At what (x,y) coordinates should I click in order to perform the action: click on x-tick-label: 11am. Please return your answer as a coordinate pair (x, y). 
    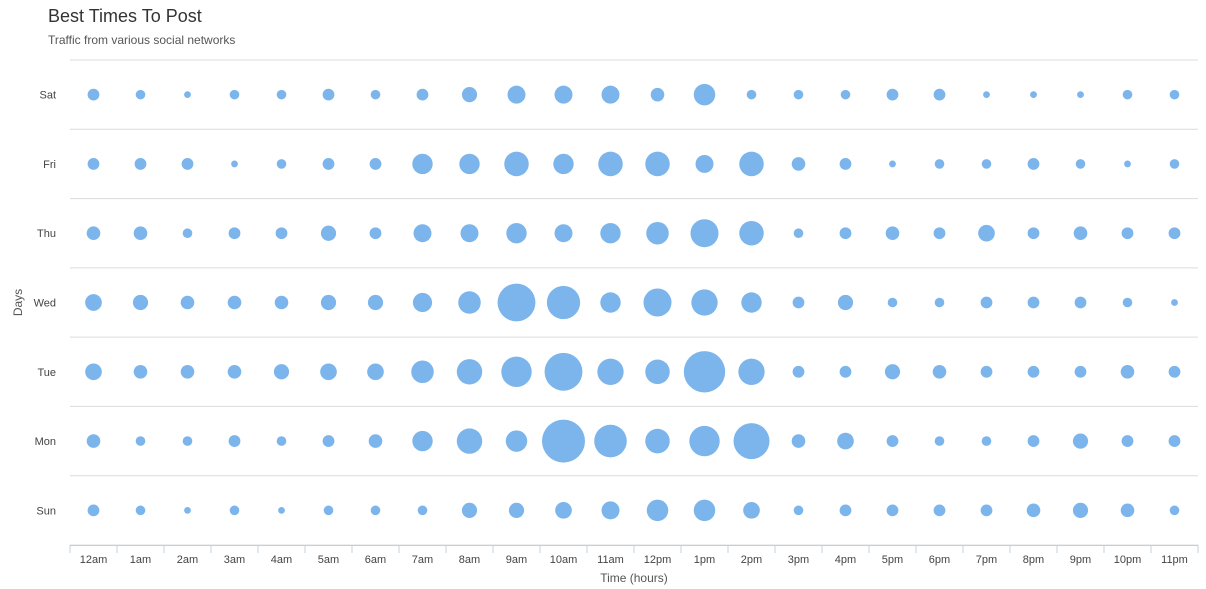
    Looking at the image, I should click on (610, 560).